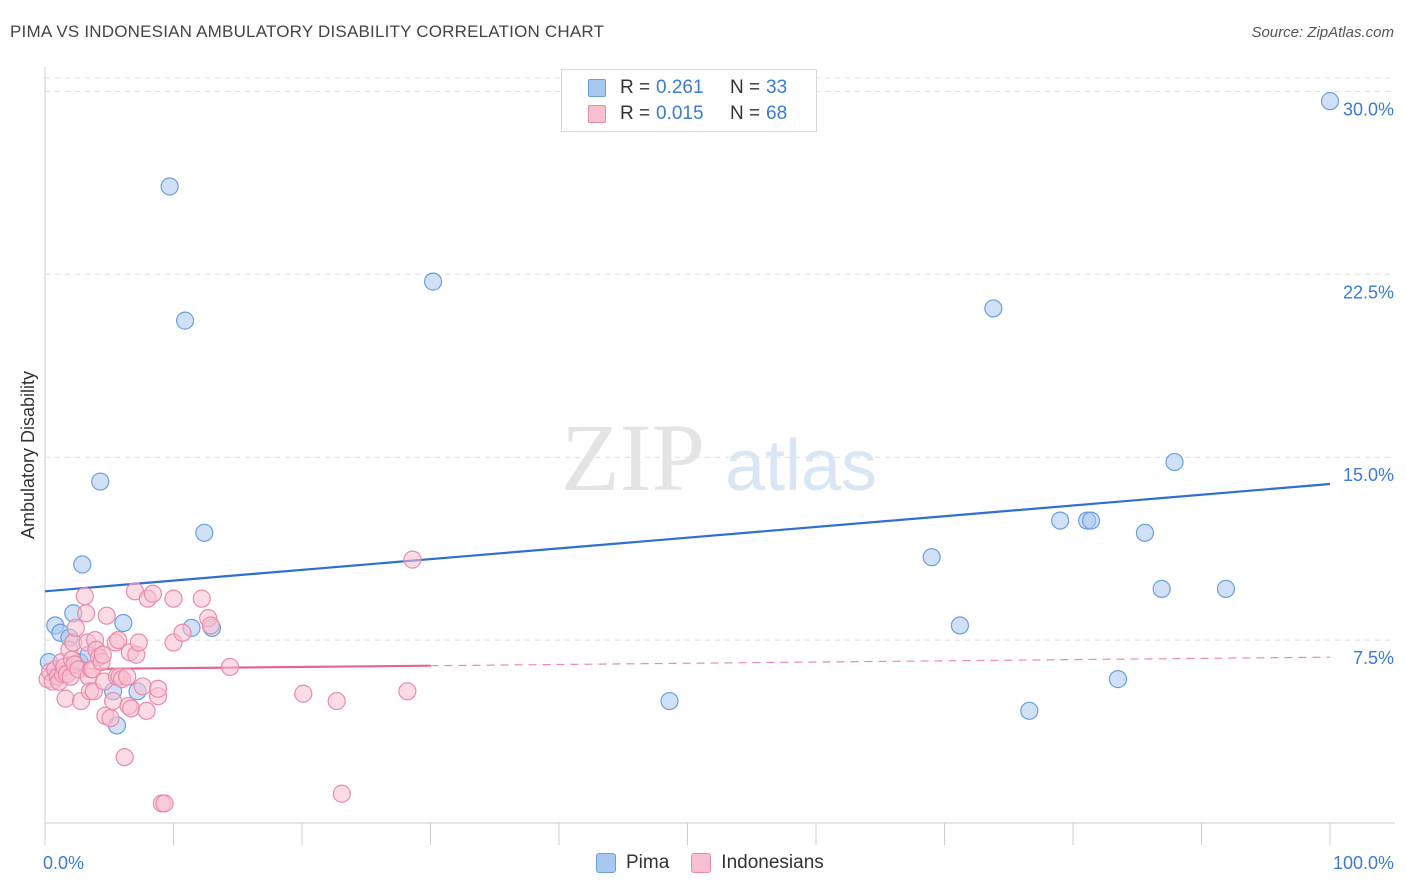 This screenshot has height=892, width=1406. What do you see at coordinates (597, 88) in the screenshot?
I see `legend-swatch-pima` at bounding box center [597, 88].